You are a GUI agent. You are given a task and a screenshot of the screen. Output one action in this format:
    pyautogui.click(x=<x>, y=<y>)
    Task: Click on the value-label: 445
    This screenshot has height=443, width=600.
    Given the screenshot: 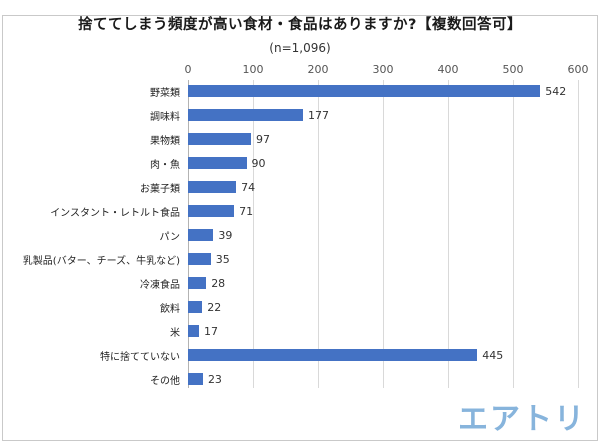 What is the action you would take?
    pyautogui.click(x=493, y=355)
    